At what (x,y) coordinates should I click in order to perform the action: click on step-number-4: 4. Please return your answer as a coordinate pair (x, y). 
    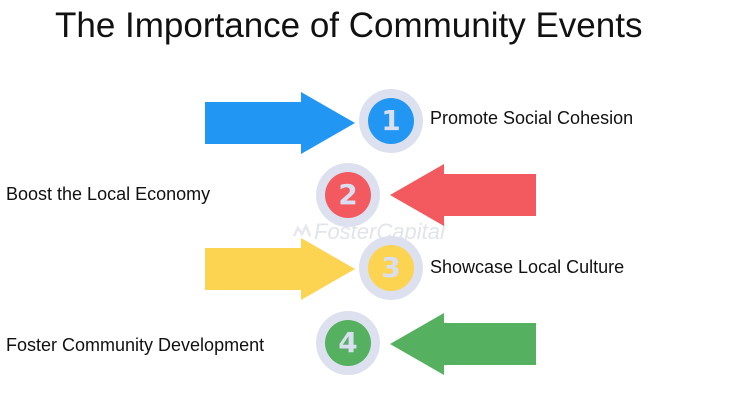
    Looking at the image, I should click on (348, 343).